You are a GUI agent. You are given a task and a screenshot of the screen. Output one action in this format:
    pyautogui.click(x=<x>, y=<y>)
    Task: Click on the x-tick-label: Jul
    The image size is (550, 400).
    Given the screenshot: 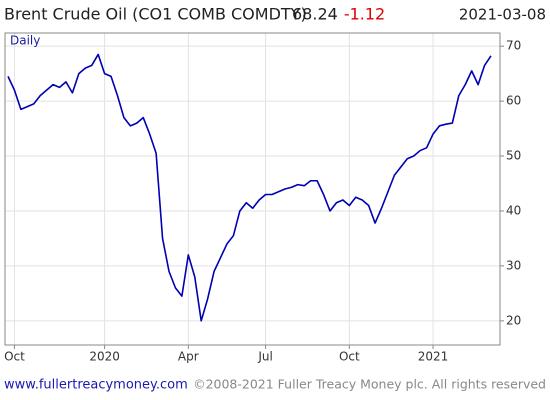 What is the action you would take?
    pyautogui.click(x=264, y=357)
    